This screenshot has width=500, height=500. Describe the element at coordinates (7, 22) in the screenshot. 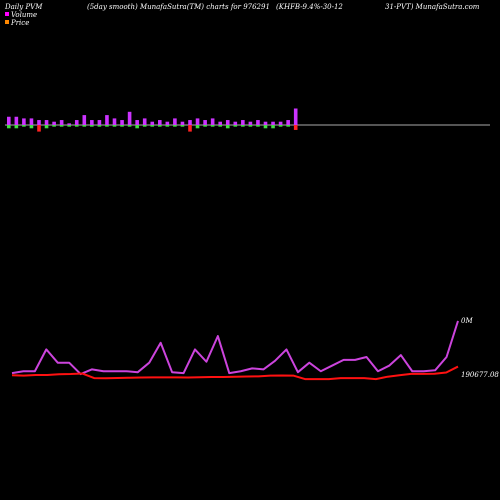

I see `legend-price-swatch` at that location.